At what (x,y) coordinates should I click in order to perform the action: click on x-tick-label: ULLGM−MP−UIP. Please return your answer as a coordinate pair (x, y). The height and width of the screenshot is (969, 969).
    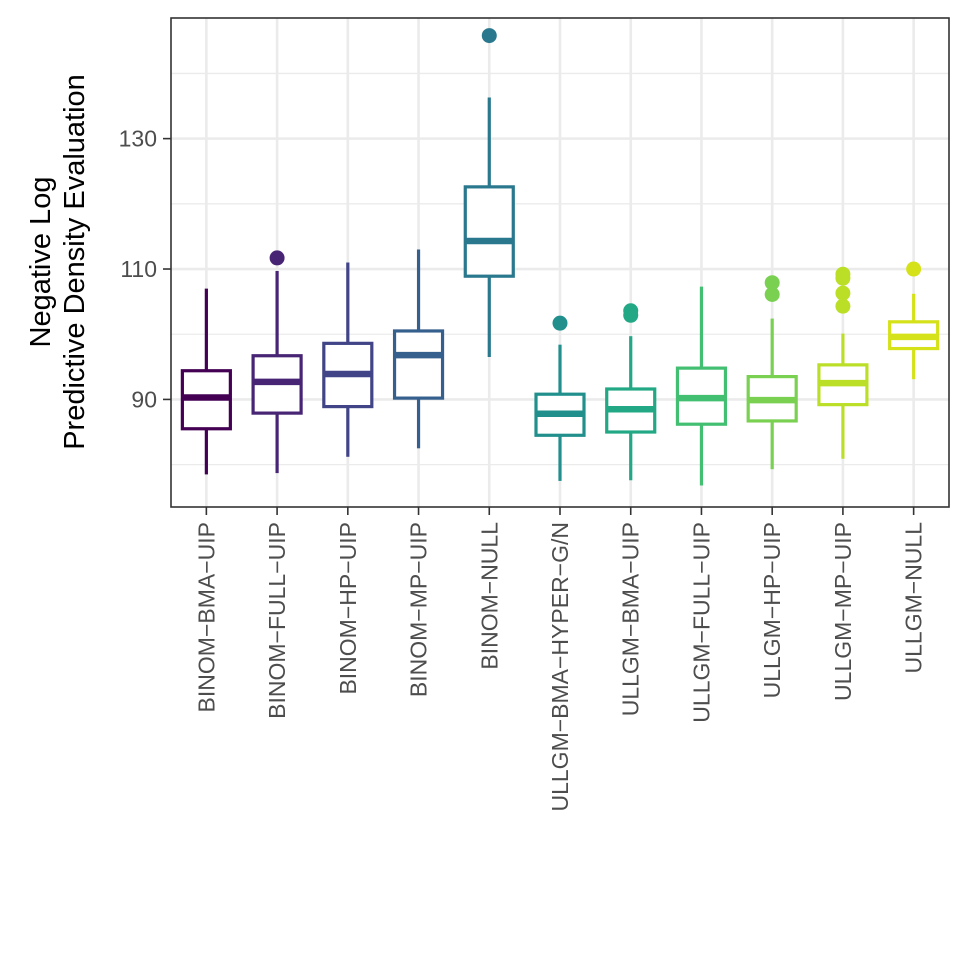
    Looking at the image, I should click on (843, 611).